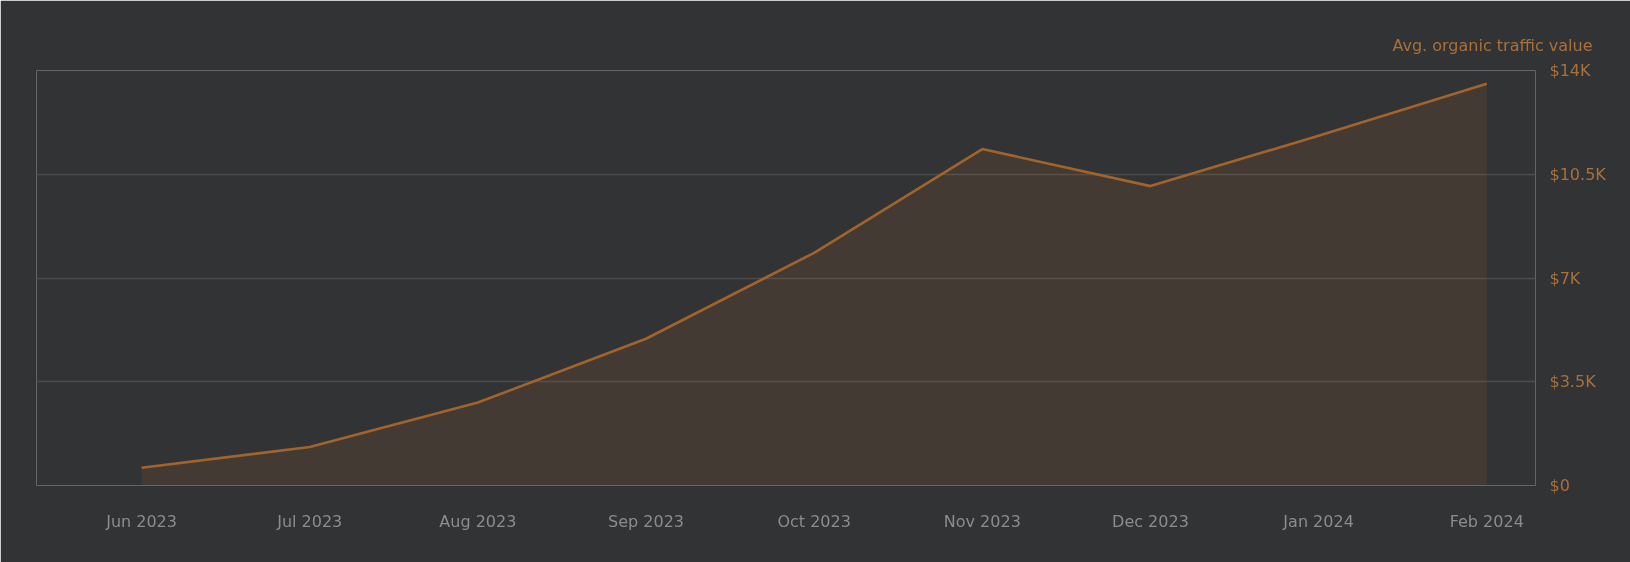 This screenshot has width=1630, height=562. What do you see at coordinates (1559, 485) in the screenshot?
I see `y-tick-label: $0` at bounding box center [1559, 485].